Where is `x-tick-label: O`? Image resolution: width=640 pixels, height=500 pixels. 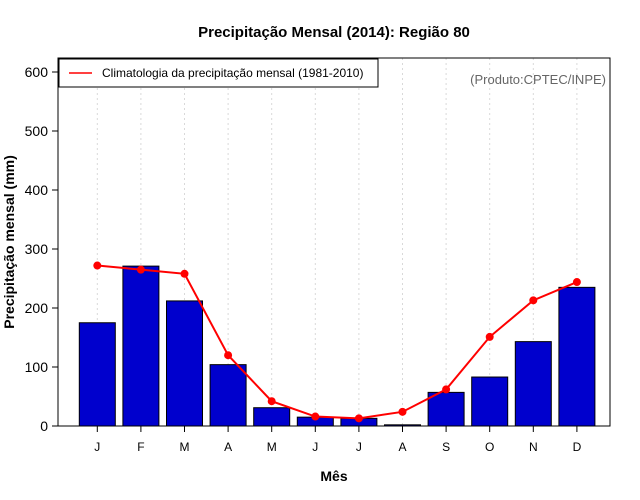
x-tick-label: O is located at coordinates (489, 447).